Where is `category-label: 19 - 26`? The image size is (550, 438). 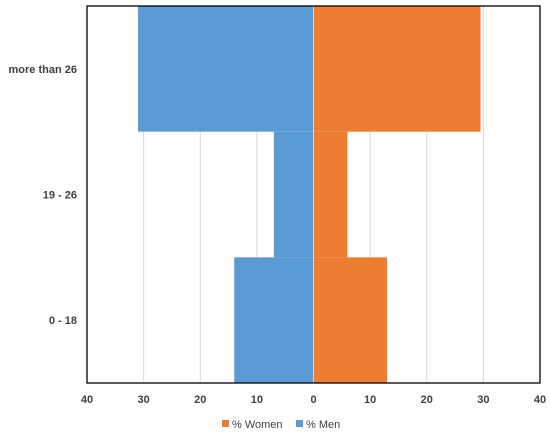 category-label: 19 - 26 is located at coordinates (60, 196).